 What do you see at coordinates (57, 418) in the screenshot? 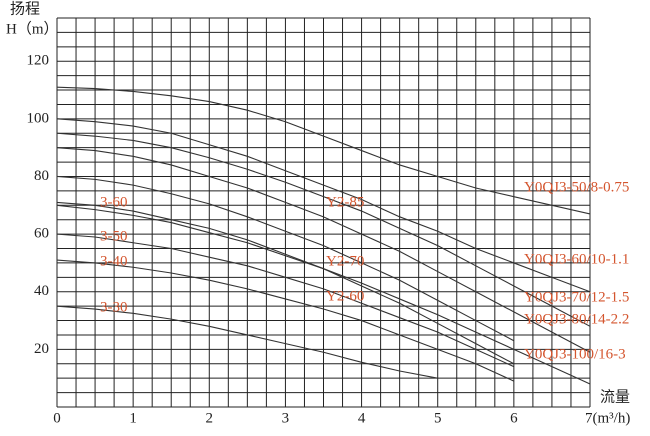
I see `x-tick-label: 0` at bounding box center [57, 418].